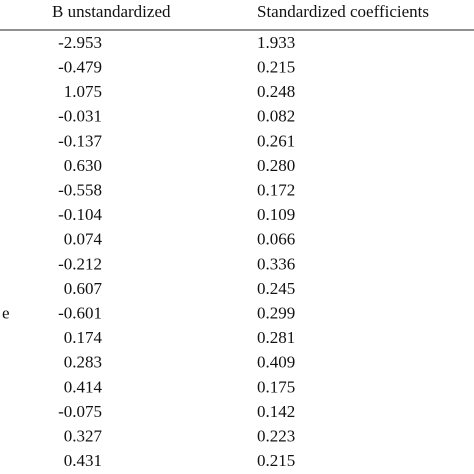 This screenshot has height=474, width=474. Describe the element at coordinates (83, 386) in the screenshot. I see `b-value: 0.414` at that location.